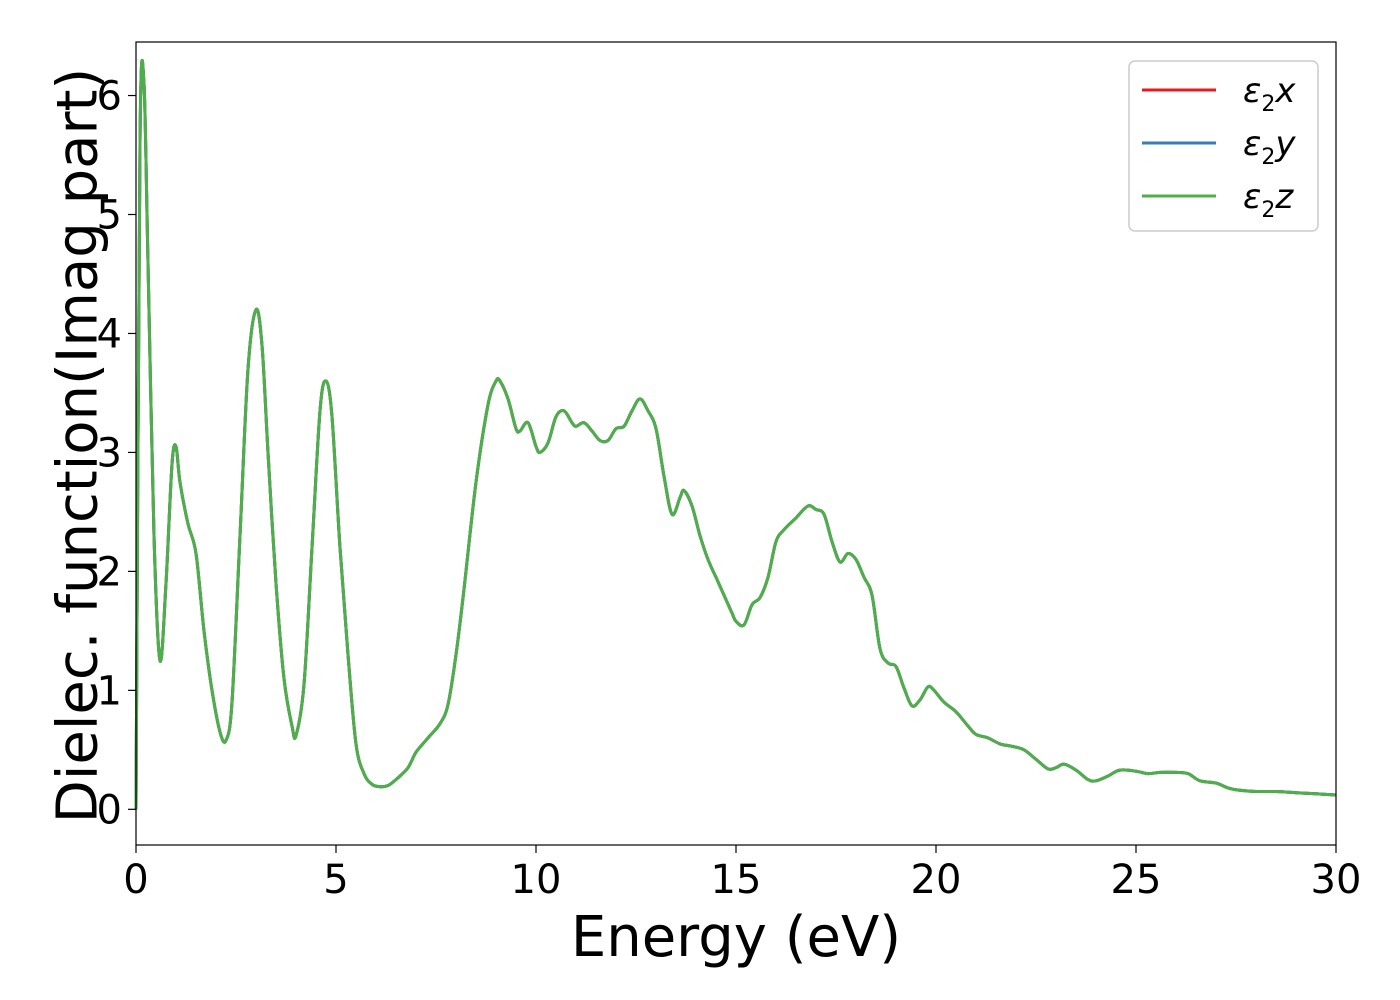  I want to click on x-tick-label: 30, so click(1336, 880).